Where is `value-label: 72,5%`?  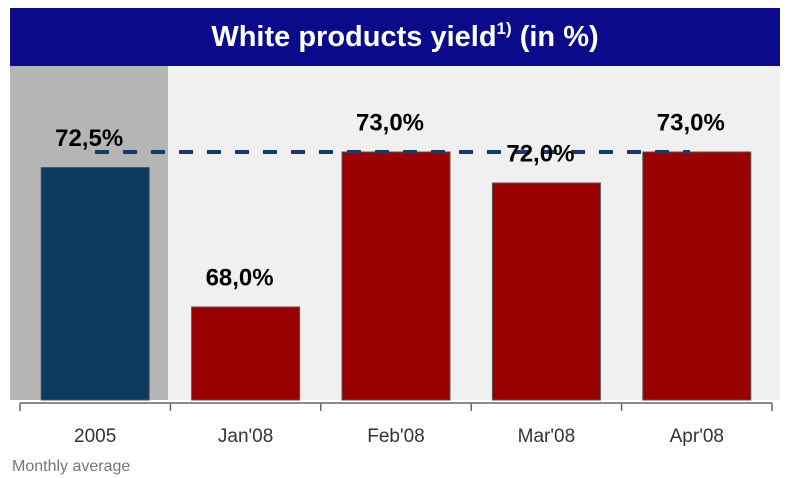
value-label: 72,5% is located at coordinates (89, 138).